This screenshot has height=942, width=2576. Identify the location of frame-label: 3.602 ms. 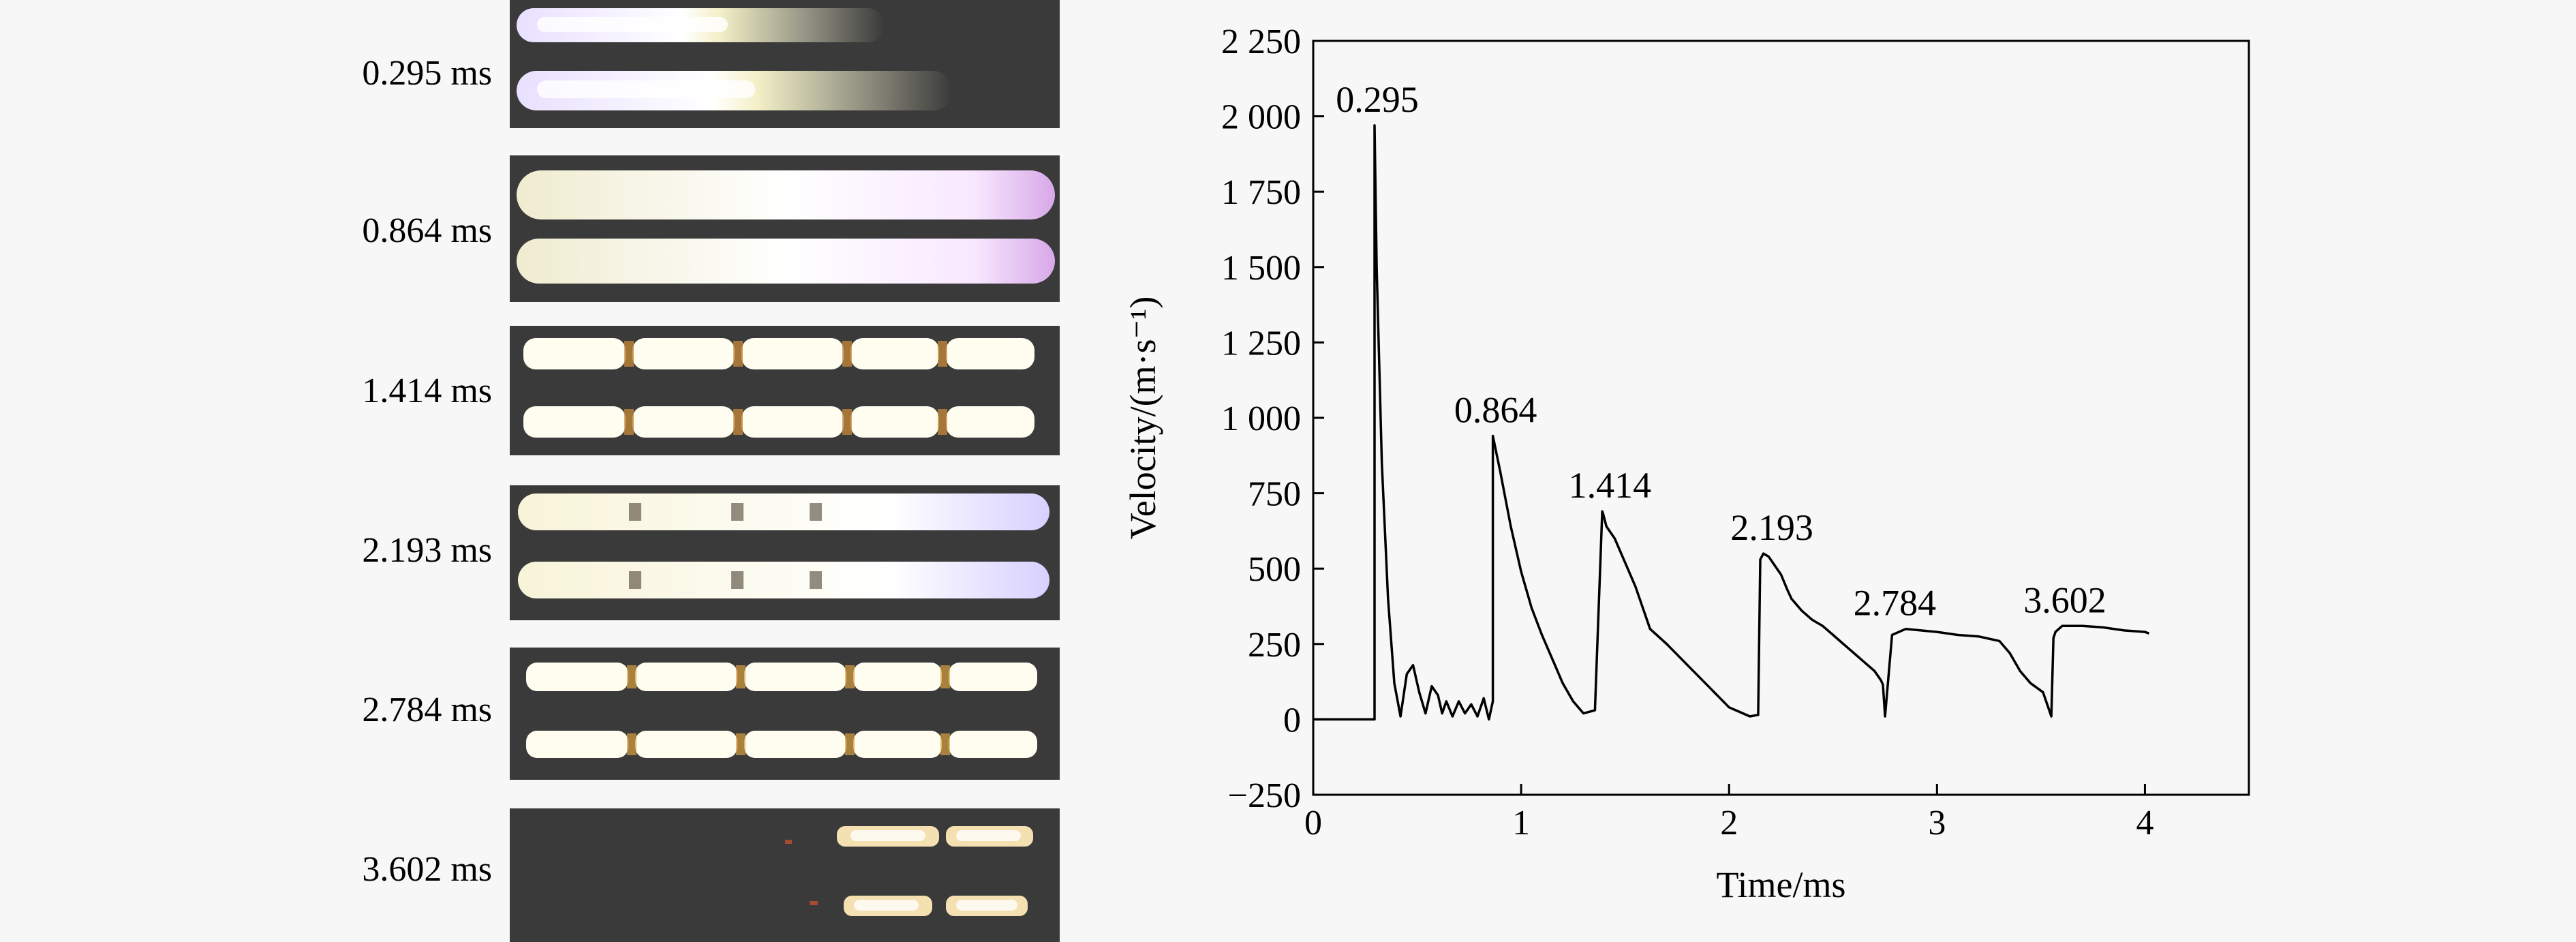
(427, 869).